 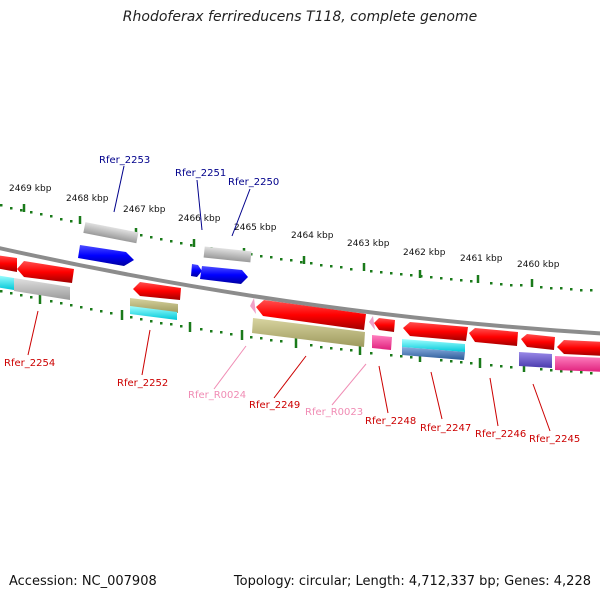 What do you see at coordinates (199, 219) in the screenshot?
I see `ruler-label: 2466 kbp` at bounding box center [199, 219].